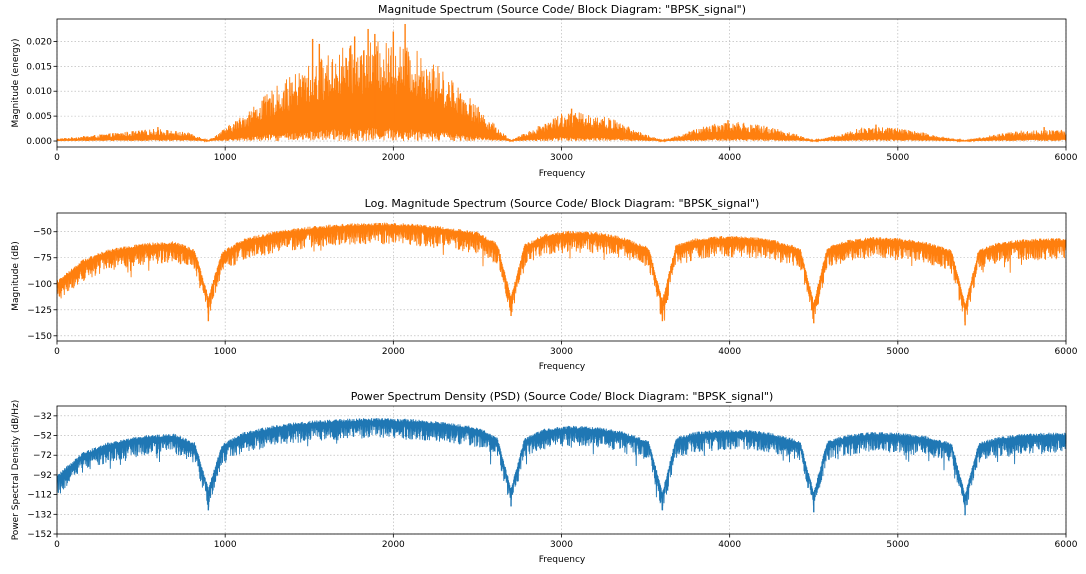 The width and height of the screenshot is (1086, 574). Describe the element at coordinates (42, 417) in the screenshot. I see `y-tick-label: −32` at that location.